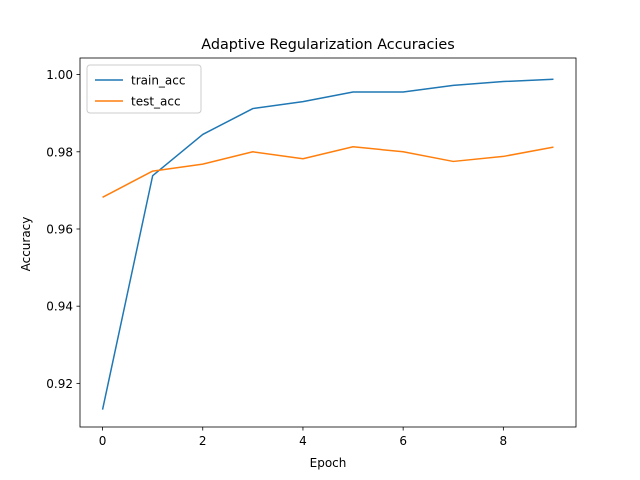  I want to click on y-axis-title: Accuracy, so click(26, 244).